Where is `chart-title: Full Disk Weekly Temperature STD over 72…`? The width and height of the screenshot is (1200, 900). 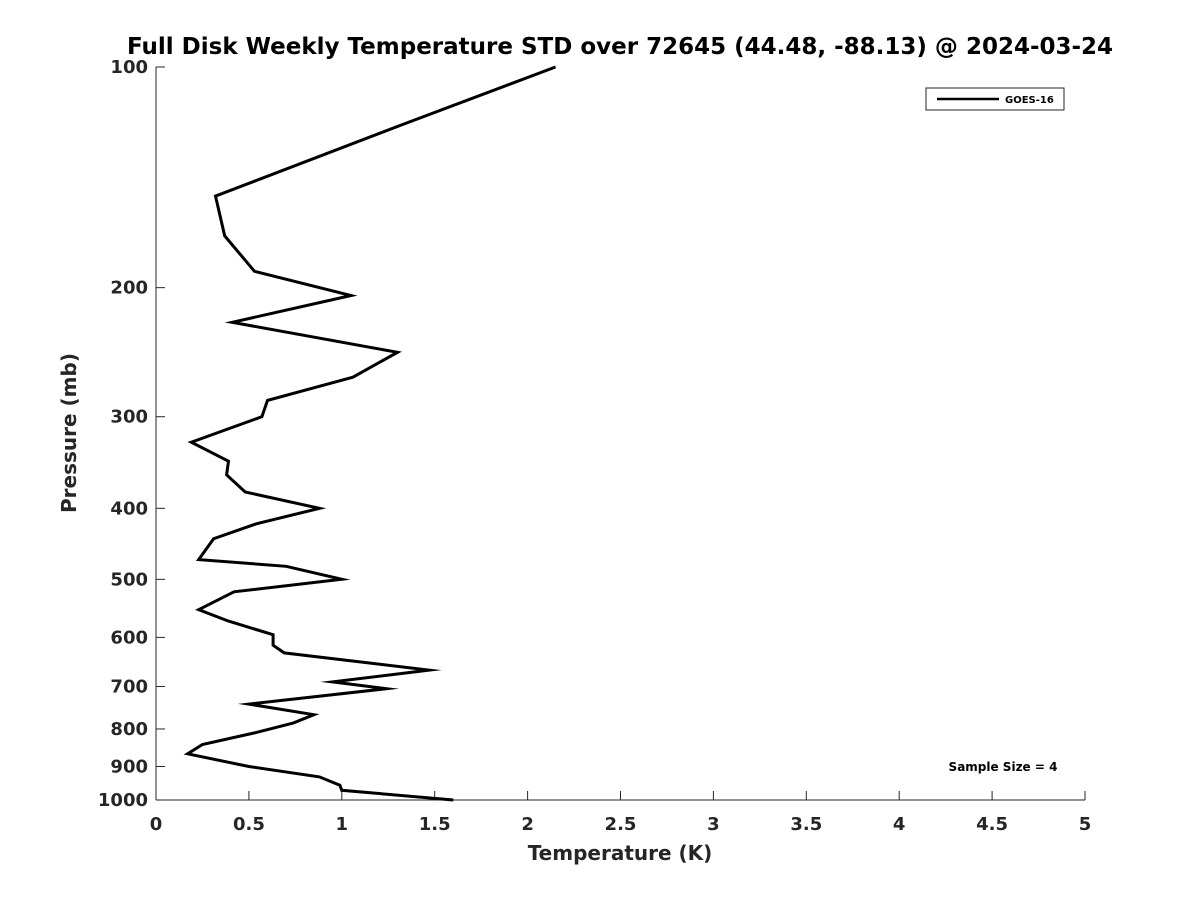
chart-title: Full Disk Weekly Temperature STD over 72… is located at coordinates (620, 47).